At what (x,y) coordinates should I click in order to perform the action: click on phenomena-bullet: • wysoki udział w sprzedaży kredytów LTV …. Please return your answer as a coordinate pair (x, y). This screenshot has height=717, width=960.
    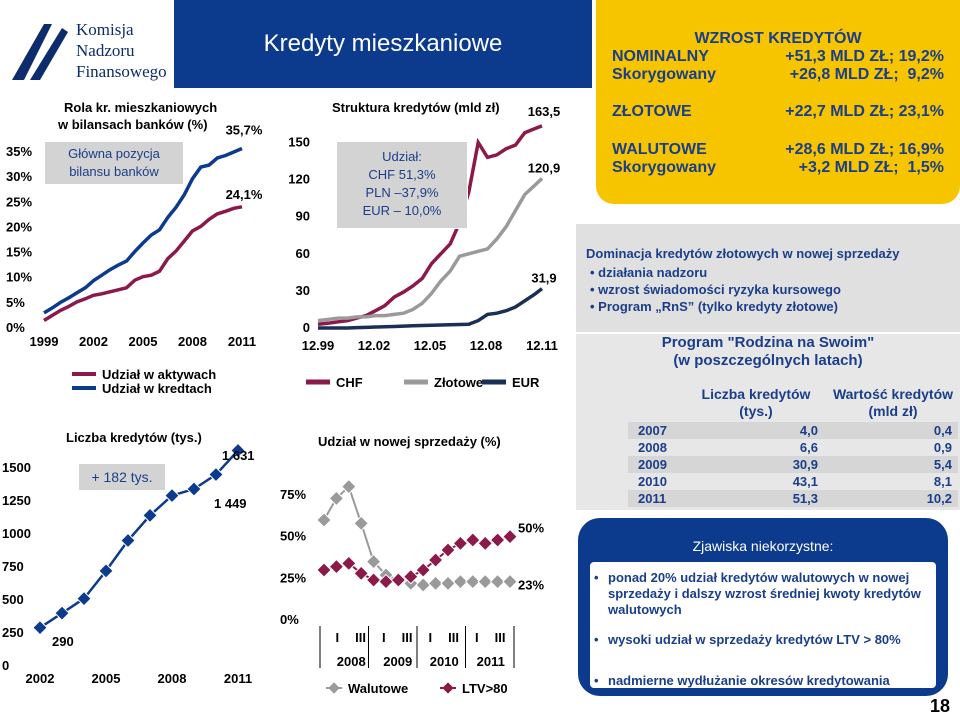
    Looking at the image, I should click on (762, 640).